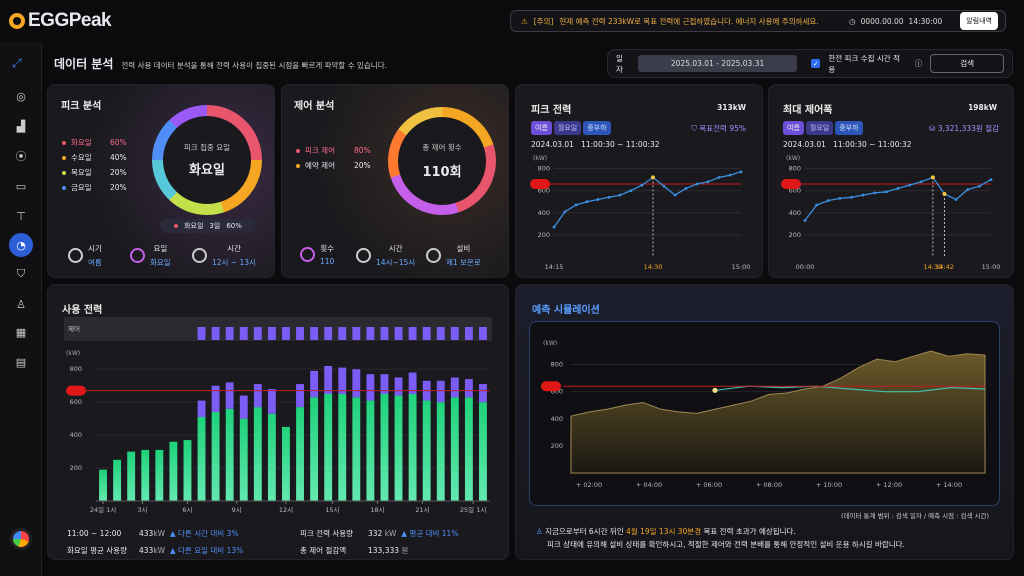 This screenshot has width=1024, height=576. What do you see at coordinates (979, 21) in the screenshot?
I see `alarm-history-button: 알림내역` at bounding box center [979, 21].